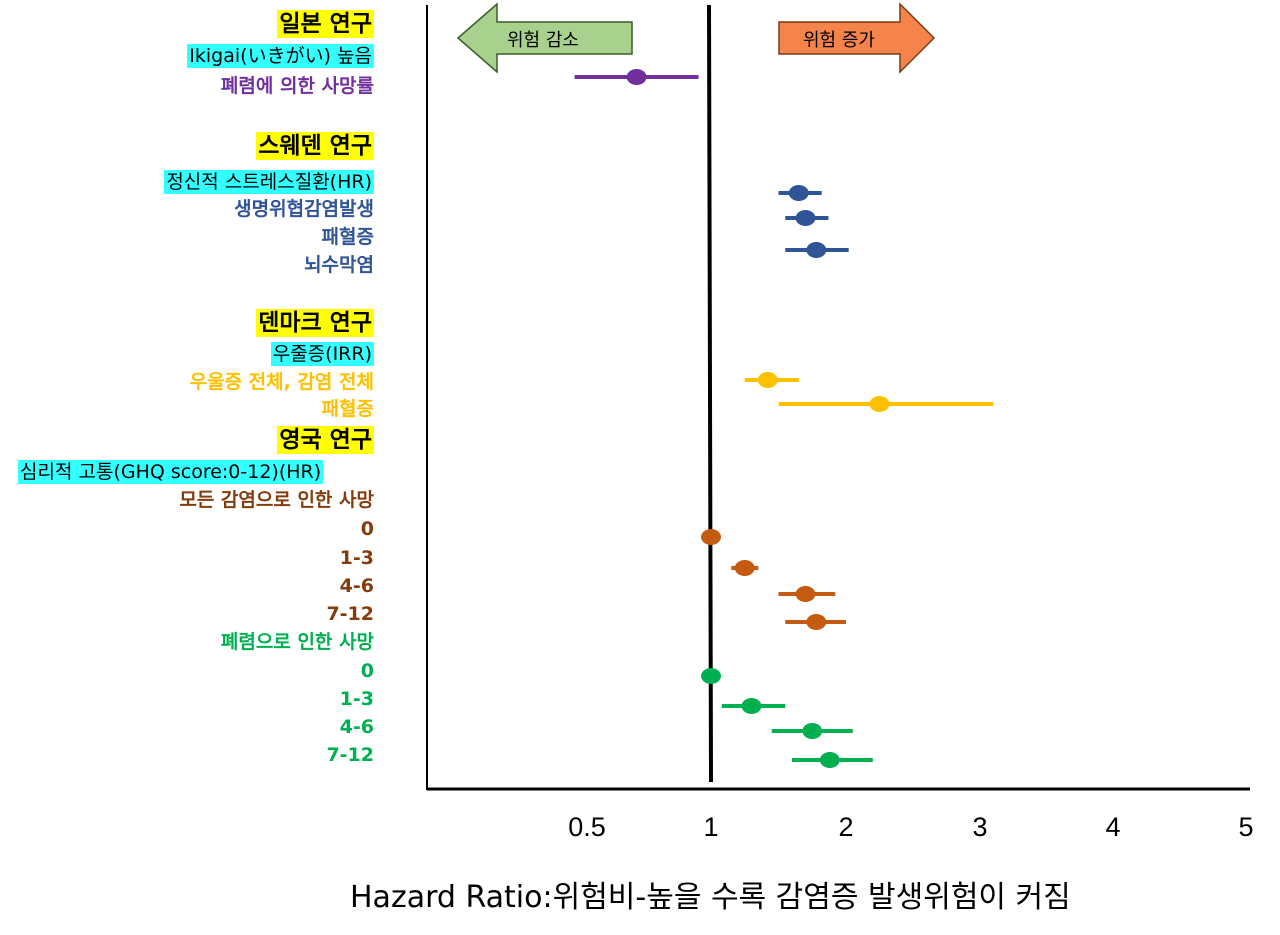  What do you see at coordinates (276, 500) in the screenshot?
I see `subgroup-label-all-cause: 모든 감염으로 인한 사망` at bounding box center [276, 500].